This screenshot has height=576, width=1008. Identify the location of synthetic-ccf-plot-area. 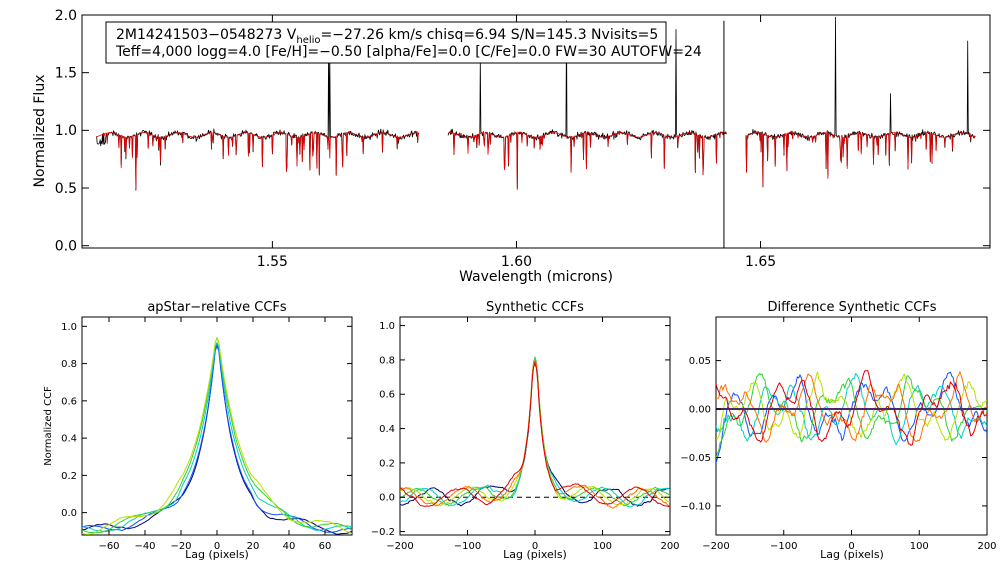
(535, 432).